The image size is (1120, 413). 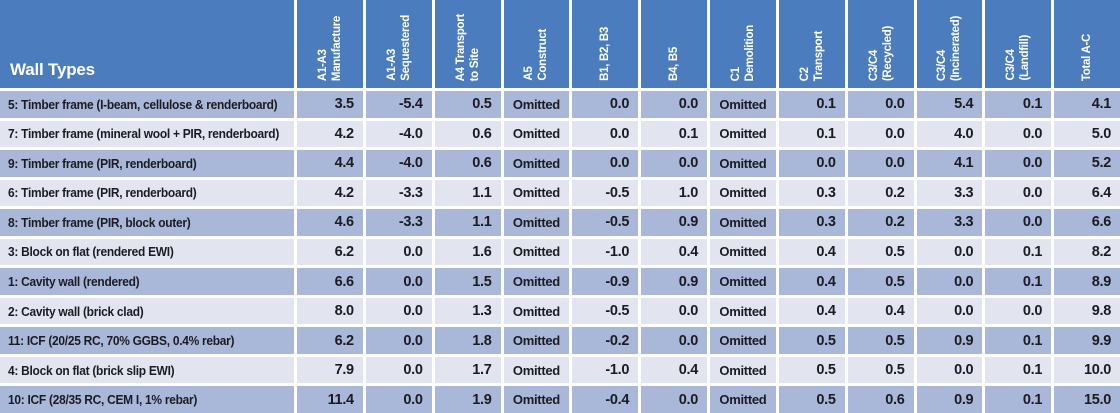 What do you see at coordinates (467, 222) in the screenshot?
I see `value-cell: 1.1` at bounding box center [467, 222].